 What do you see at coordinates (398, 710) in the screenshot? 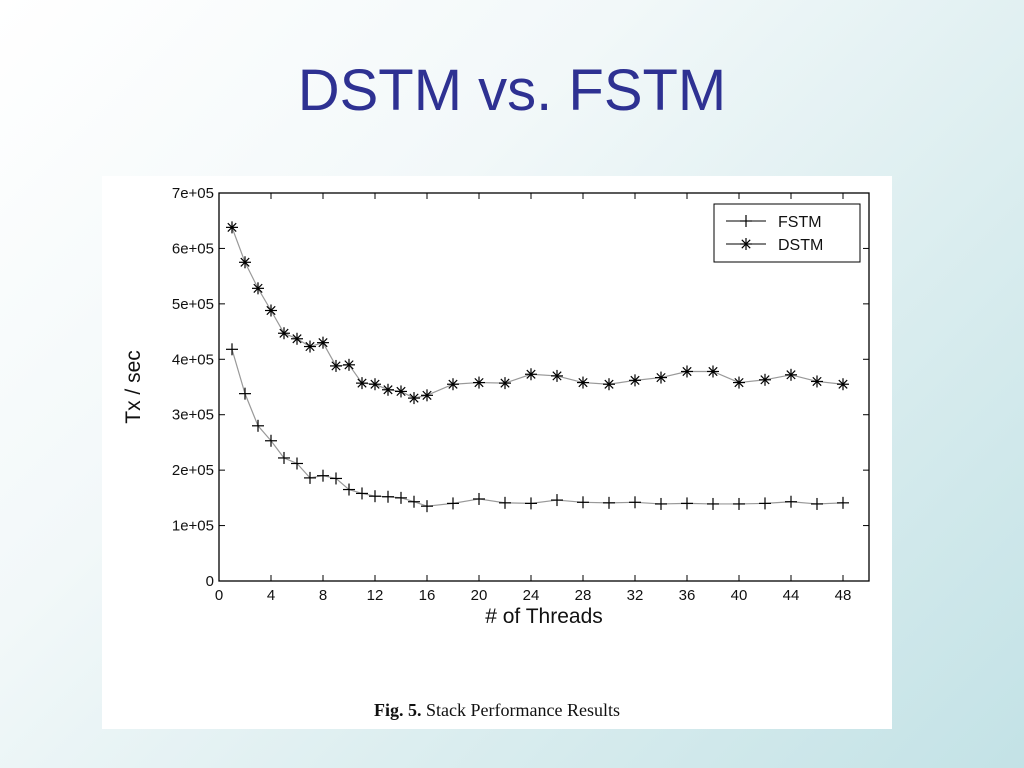
I see `caption-fig-number: Fig. 5.` at bounding box center [398, 710].